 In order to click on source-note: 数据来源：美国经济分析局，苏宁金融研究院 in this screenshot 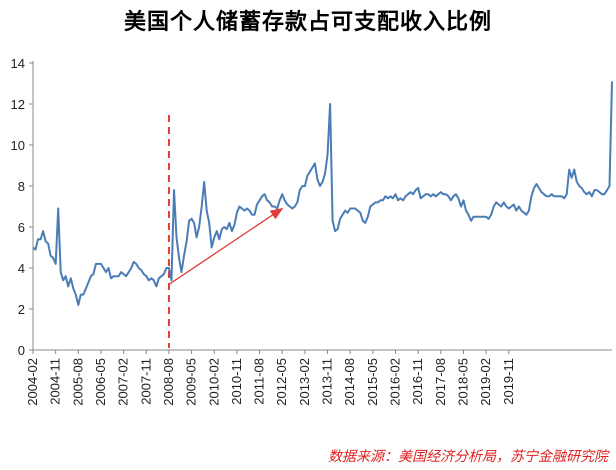, I will do `click(468, 457)`.